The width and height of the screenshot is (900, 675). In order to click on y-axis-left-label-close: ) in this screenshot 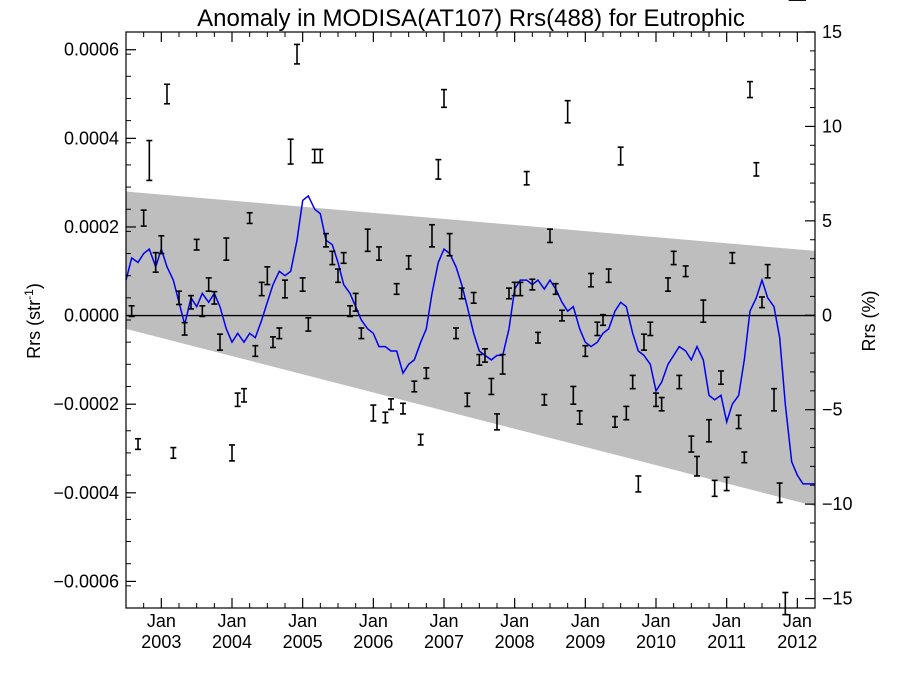, I will do `click(34, 286)`.